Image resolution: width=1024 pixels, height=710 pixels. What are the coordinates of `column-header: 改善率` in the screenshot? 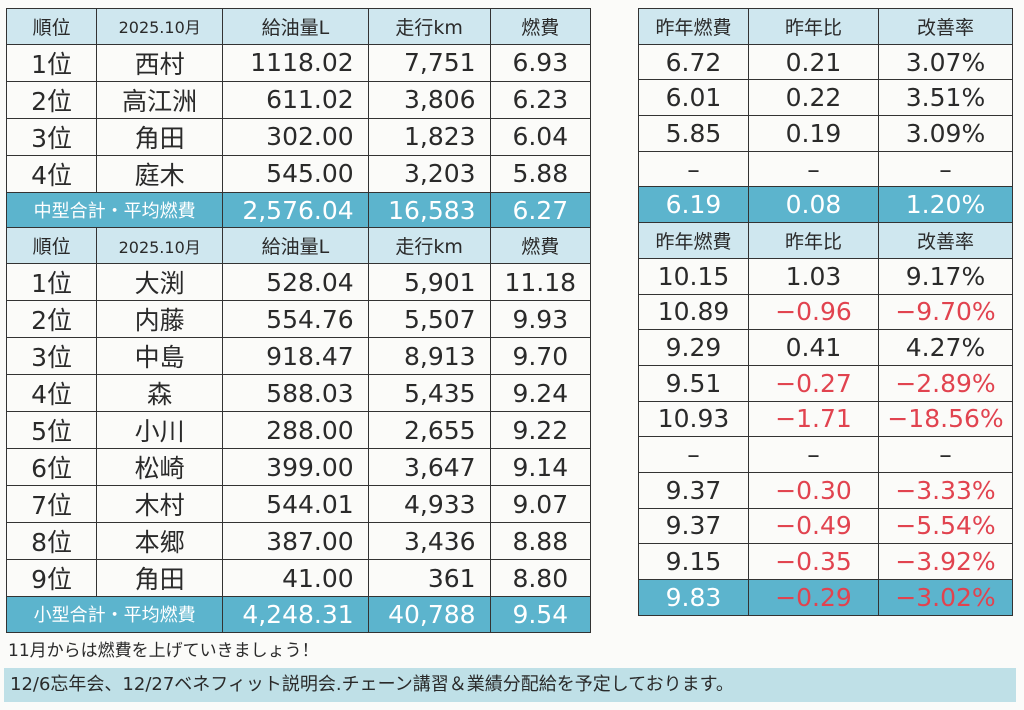 It's located at (945, 26).